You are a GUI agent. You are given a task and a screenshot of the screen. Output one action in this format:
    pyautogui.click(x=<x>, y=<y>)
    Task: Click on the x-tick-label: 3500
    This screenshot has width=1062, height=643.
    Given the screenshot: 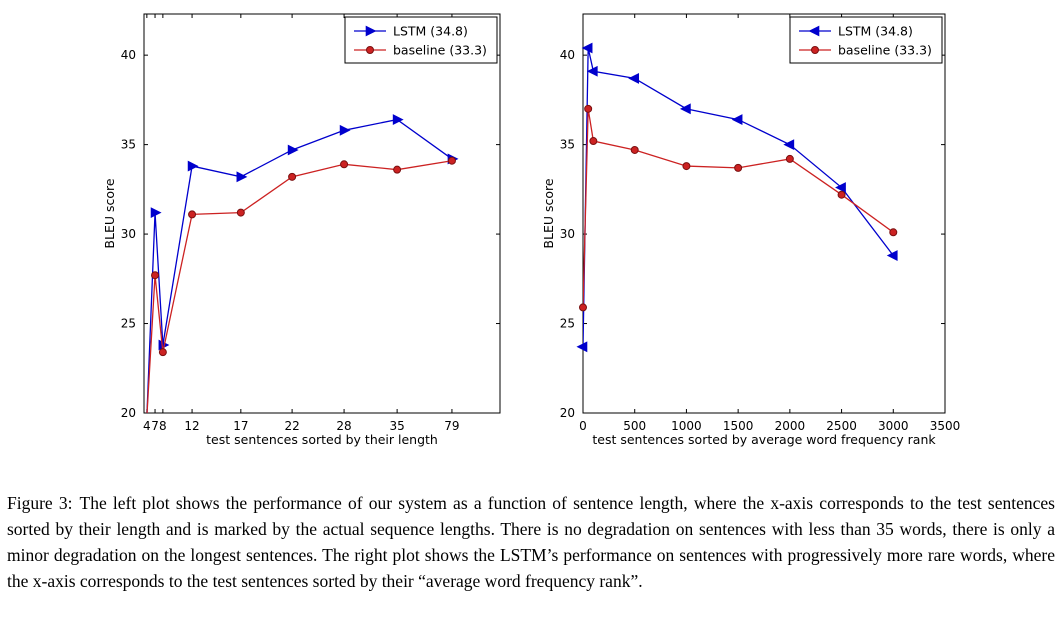 What is the action you would take?
    pyautogui.click(x=945, y=426)
    